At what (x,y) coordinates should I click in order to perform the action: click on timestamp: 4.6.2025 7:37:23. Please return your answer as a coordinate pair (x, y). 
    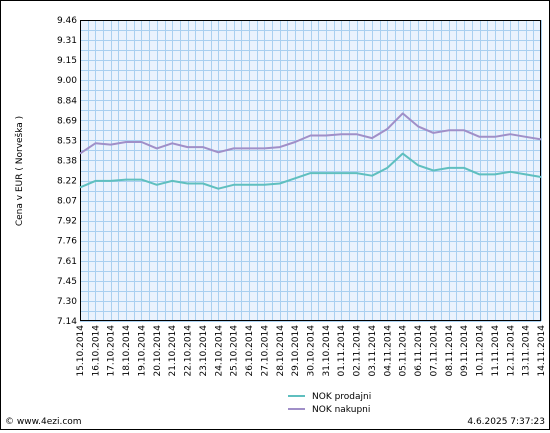
    Looking at the image, I should click on (506, 422).